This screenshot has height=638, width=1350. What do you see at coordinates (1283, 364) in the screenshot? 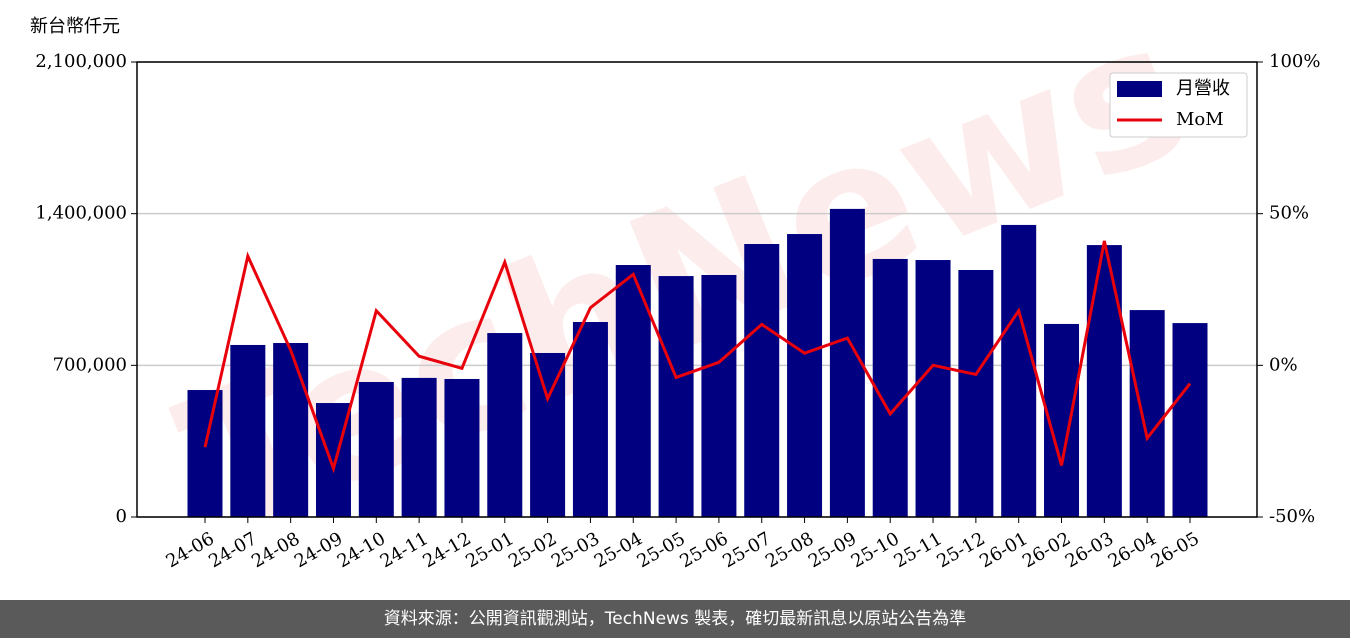
I see `y2-tick-label: 0%` at bounding box center [1283, 364].